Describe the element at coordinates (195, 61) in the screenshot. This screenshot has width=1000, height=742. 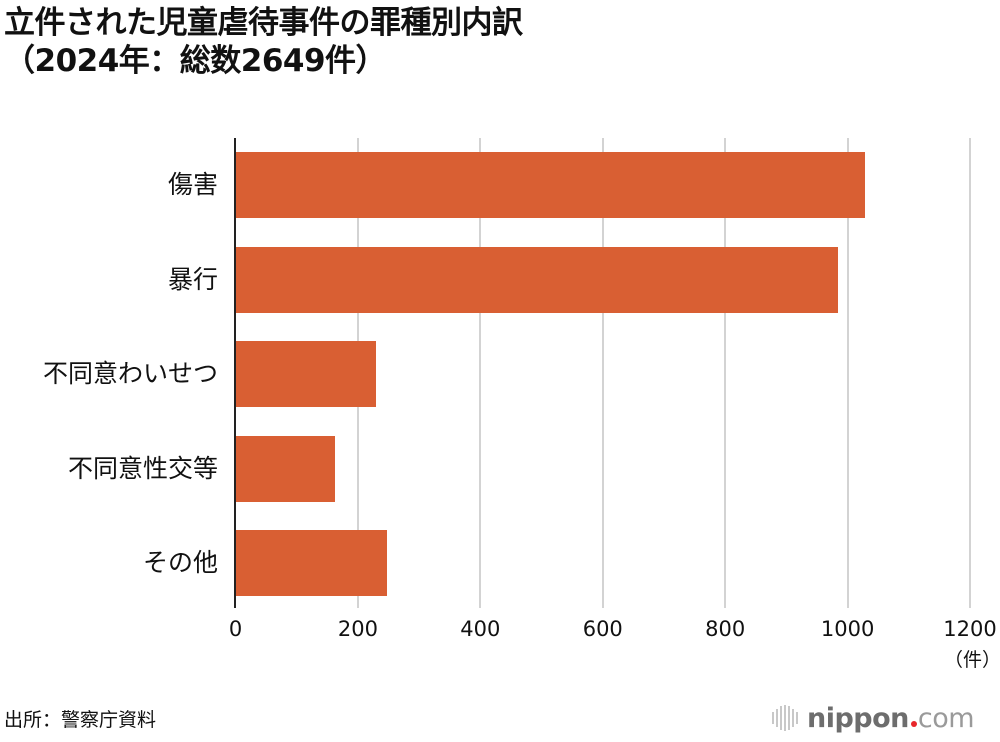
I see `chart-title-line2: （2024年：総数2649件）` at that location.